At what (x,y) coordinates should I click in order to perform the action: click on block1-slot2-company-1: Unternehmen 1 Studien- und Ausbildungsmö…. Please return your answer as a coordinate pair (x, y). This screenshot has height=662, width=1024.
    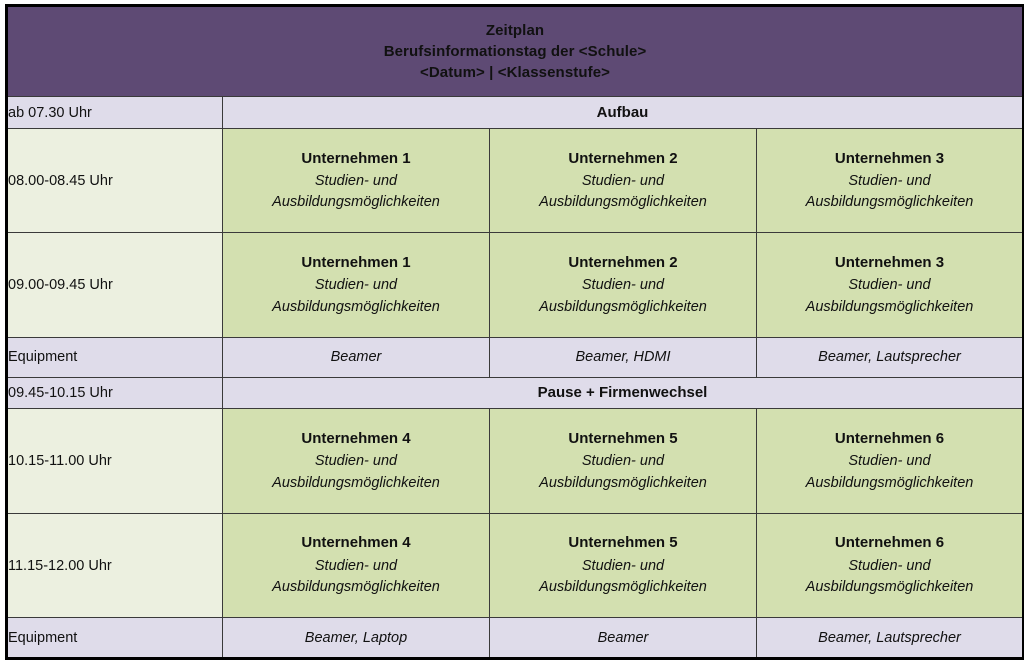
    Looking at the image, I should click on (356, 285).